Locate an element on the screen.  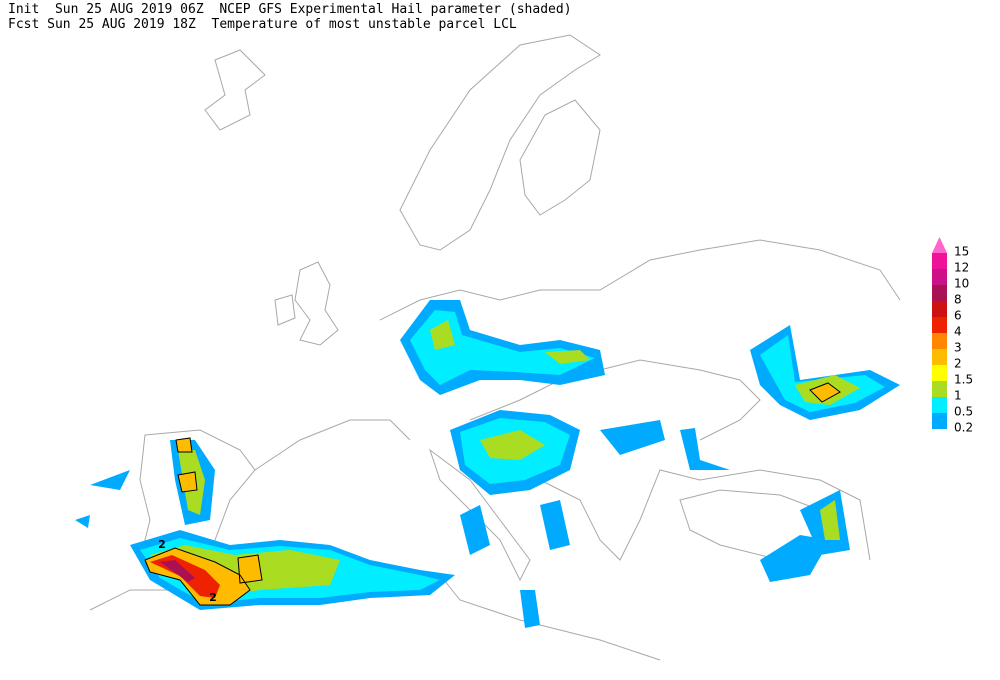
legend-label: 0.2 is located at coordinates (963, 428).